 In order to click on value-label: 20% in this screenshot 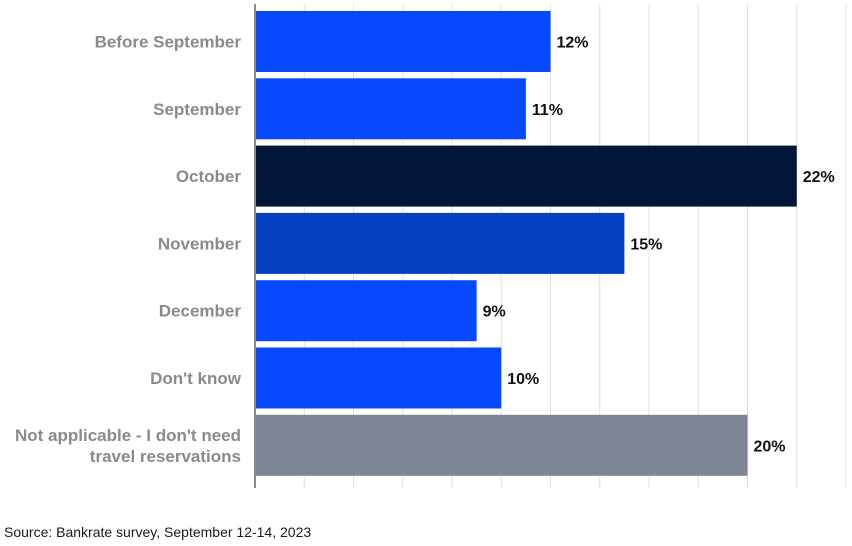, I will do `click(770, 446)`.